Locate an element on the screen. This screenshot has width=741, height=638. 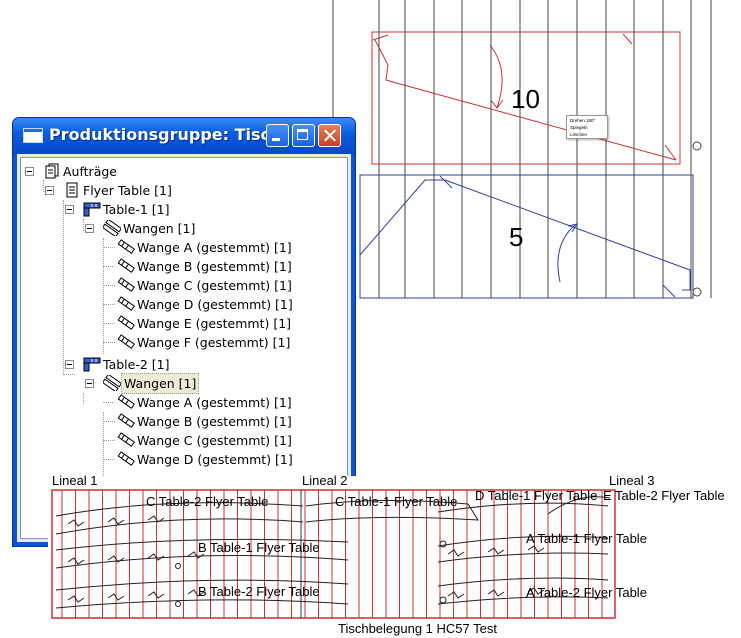
tree-label: Wange E (gestemmt) [1] is located at coordinates (214, 323).